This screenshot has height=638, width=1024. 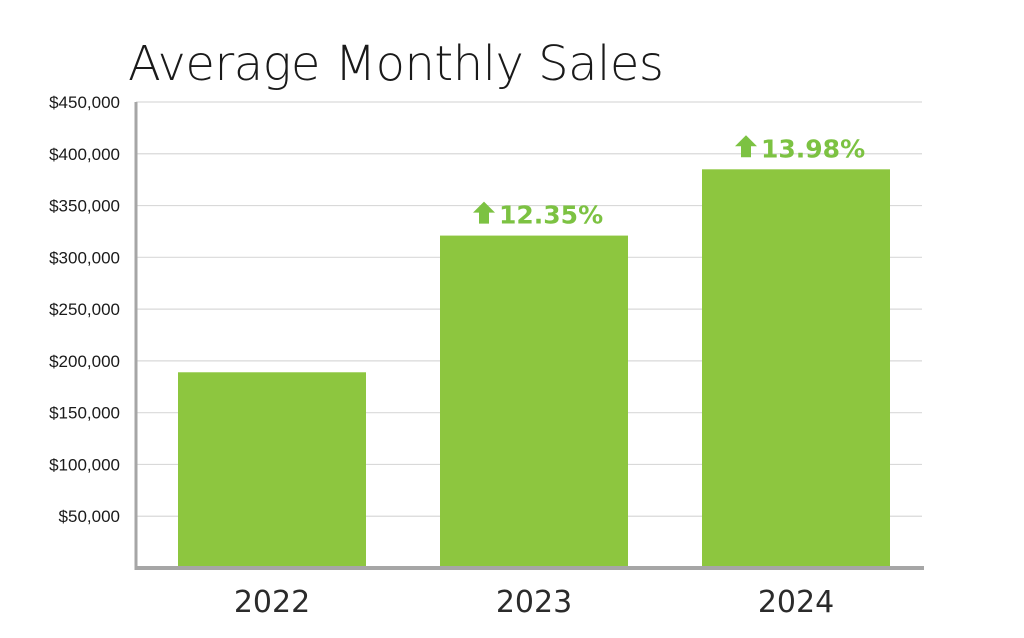 I want to click on y-tick-label: $100,000, so click(x=84, y=464).